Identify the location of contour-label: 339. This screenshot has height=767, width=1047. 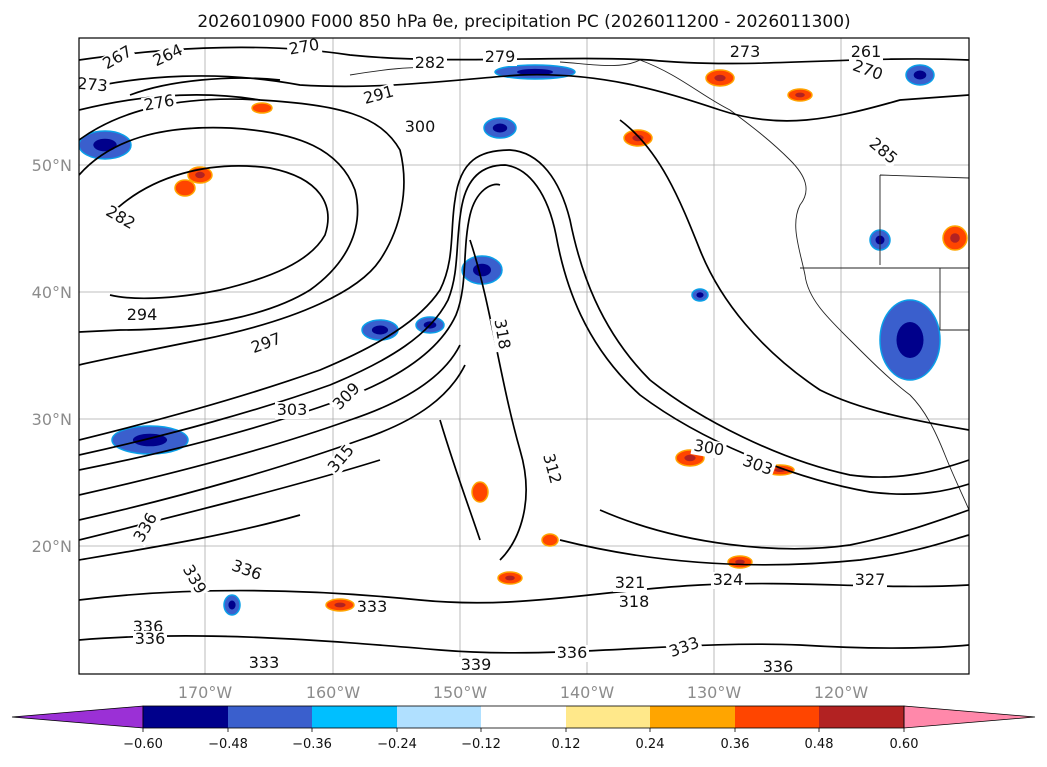
(476, 664).